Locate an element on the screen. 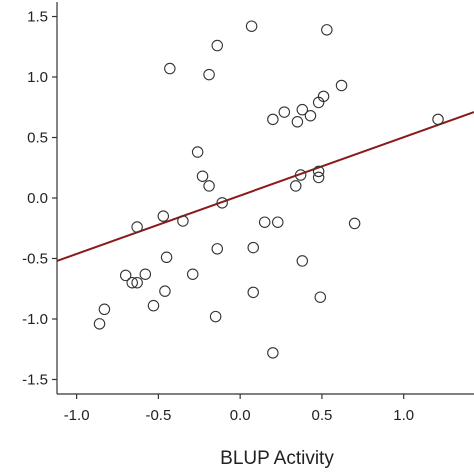 This screenshot has height=474, width=474. x-tick-label: 1.0 is located at coordinates (403, 415).